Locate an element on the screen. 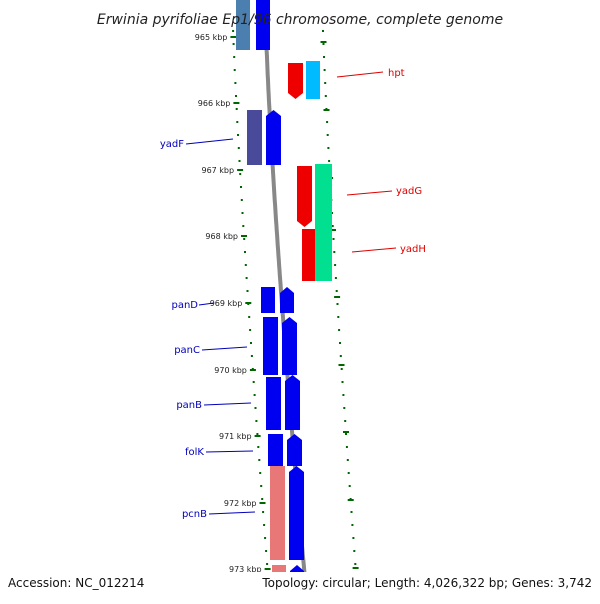  gene-label-hpt: hpt is located at coordinates (396, 73).